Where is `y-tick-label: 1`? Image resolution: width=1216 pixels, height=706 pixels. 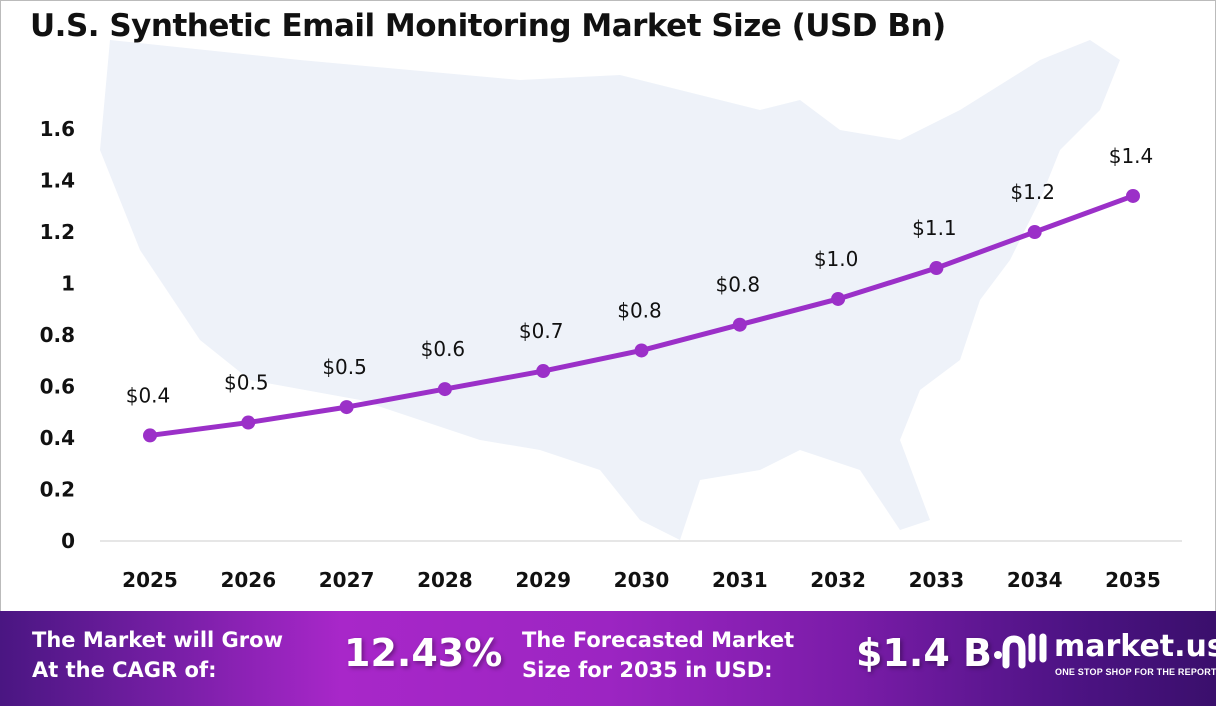
y-tick-label: 1 is located at coordinates (68, 284).